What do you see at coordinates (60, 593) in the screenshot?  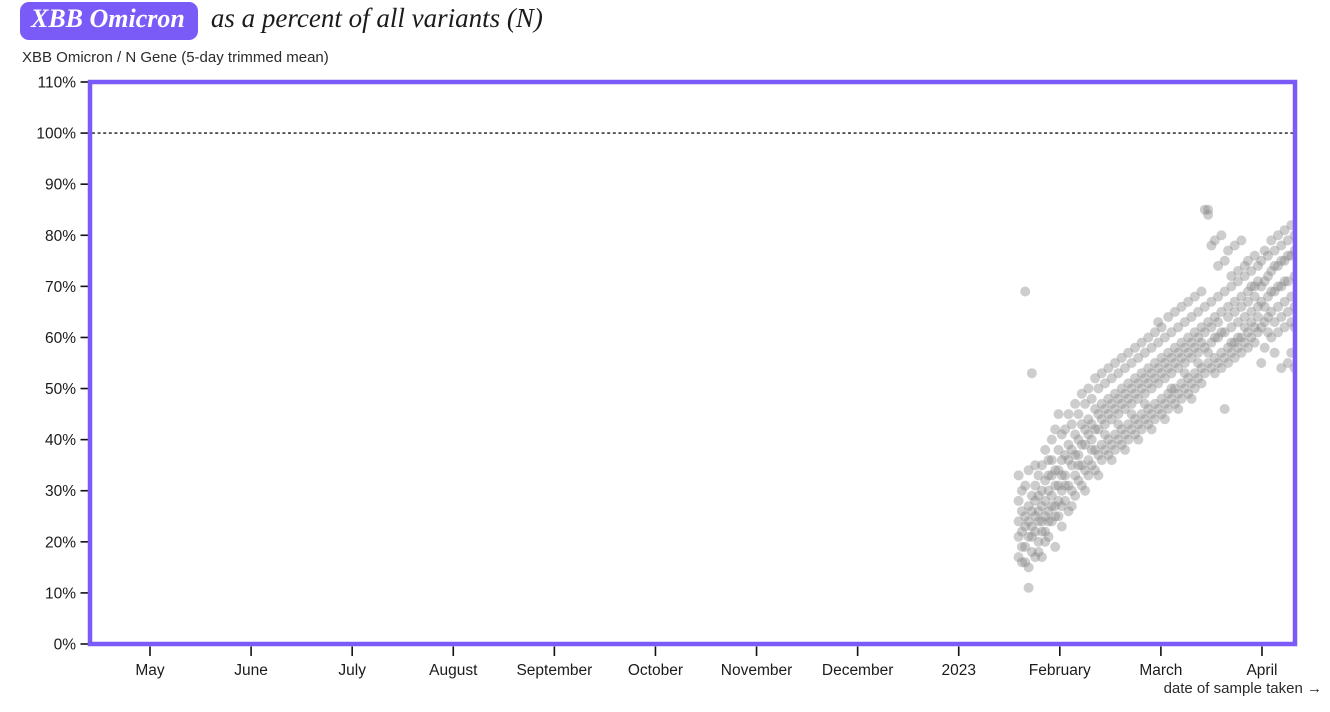 I see `y-tick-label: 10%` at bounding box center [60, 593].